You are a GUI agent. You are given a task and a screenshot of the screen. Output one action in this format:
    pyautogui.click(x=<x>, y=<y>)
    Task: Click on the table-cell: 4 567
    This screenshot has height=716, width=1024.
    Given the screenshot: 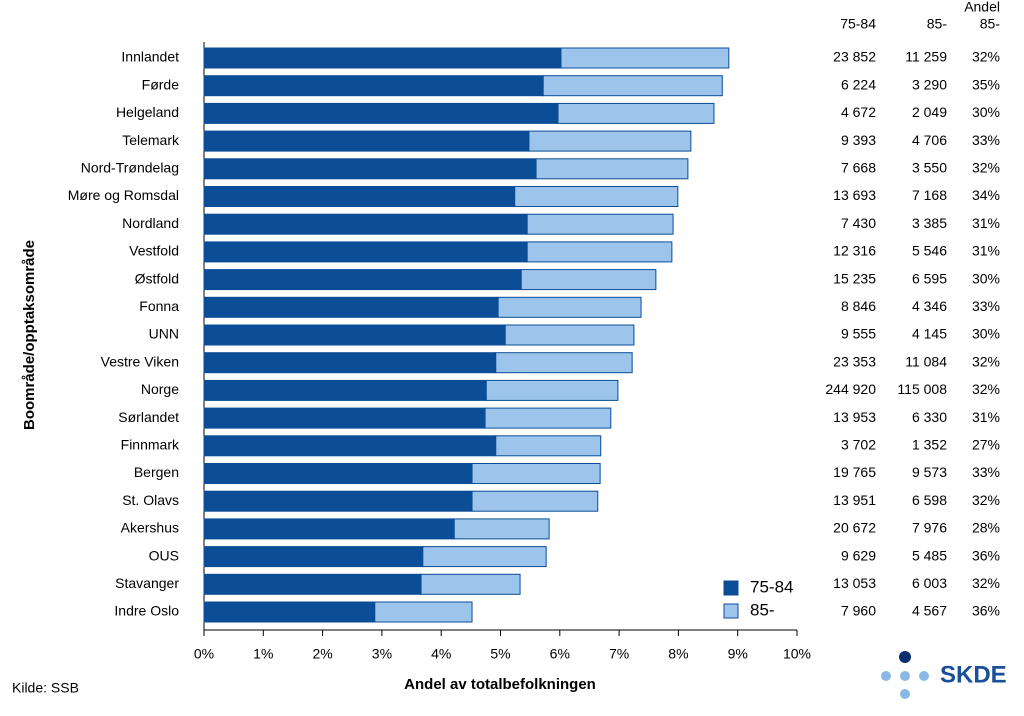 What is the action you would take?
    pyautogui.click(x=929, y=611)
    